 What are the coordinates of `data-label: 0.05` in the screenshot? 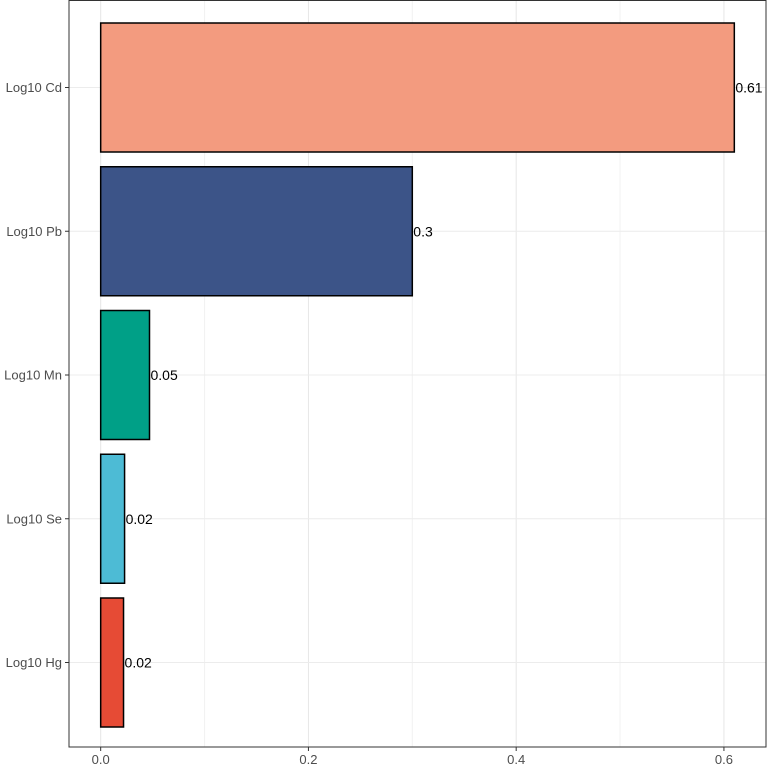 It's located at (164, 375).